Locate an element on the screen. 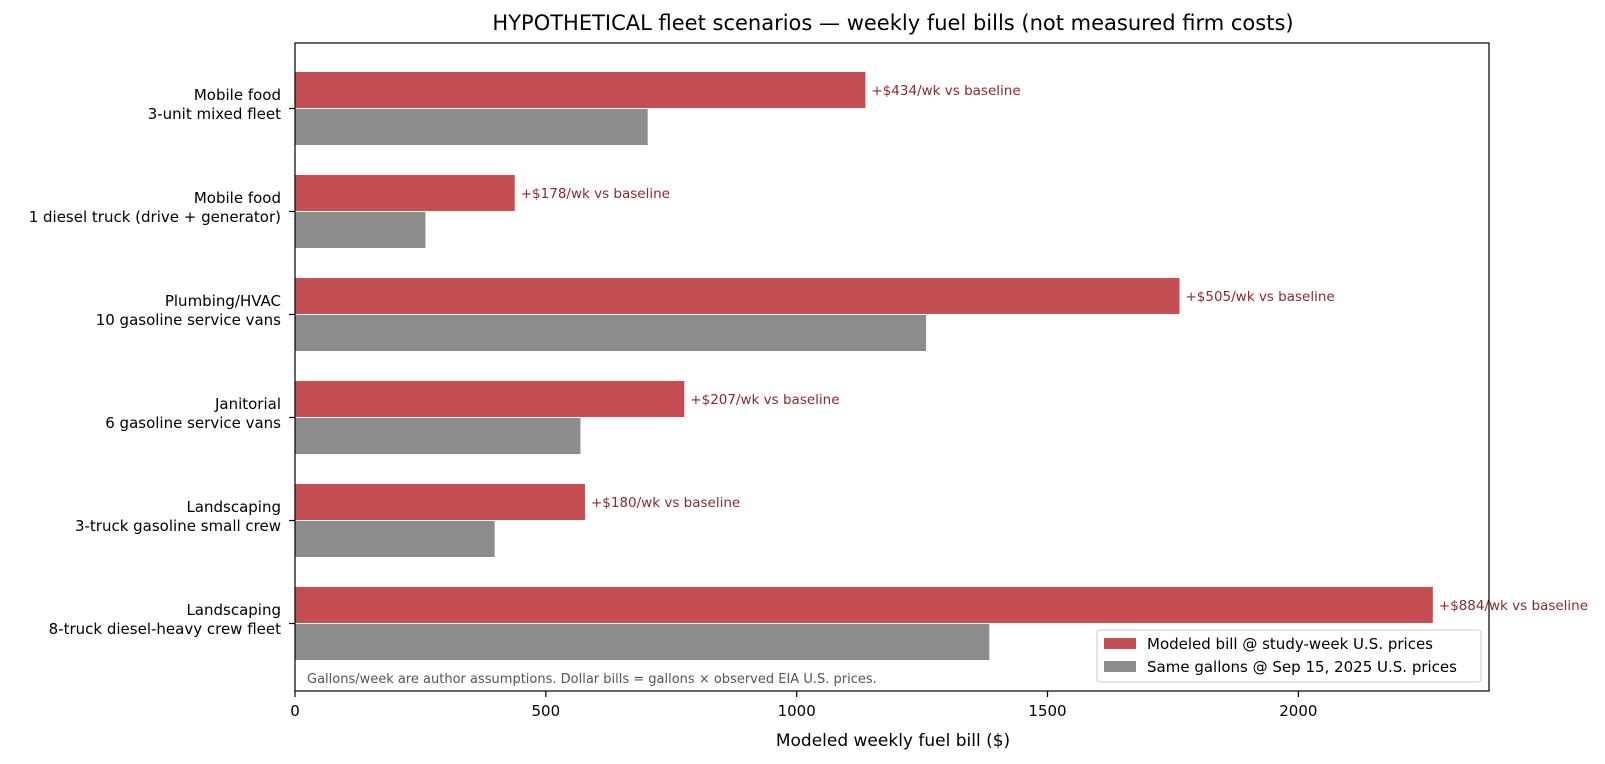 The height and width of the screenshot is (764, 1605). bar-annotation: +$884/wk vs baseline is located at coordinates (1513, 606).